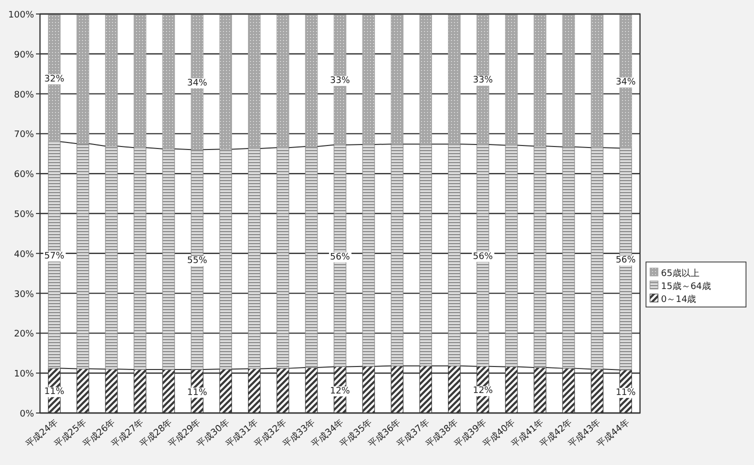 The height and width of the screenshot is (465, 754). What do you see at coordinates (27, 415) in the screenshot?
I see `y-tick-label: 0%` at bounding box center [27, 415].